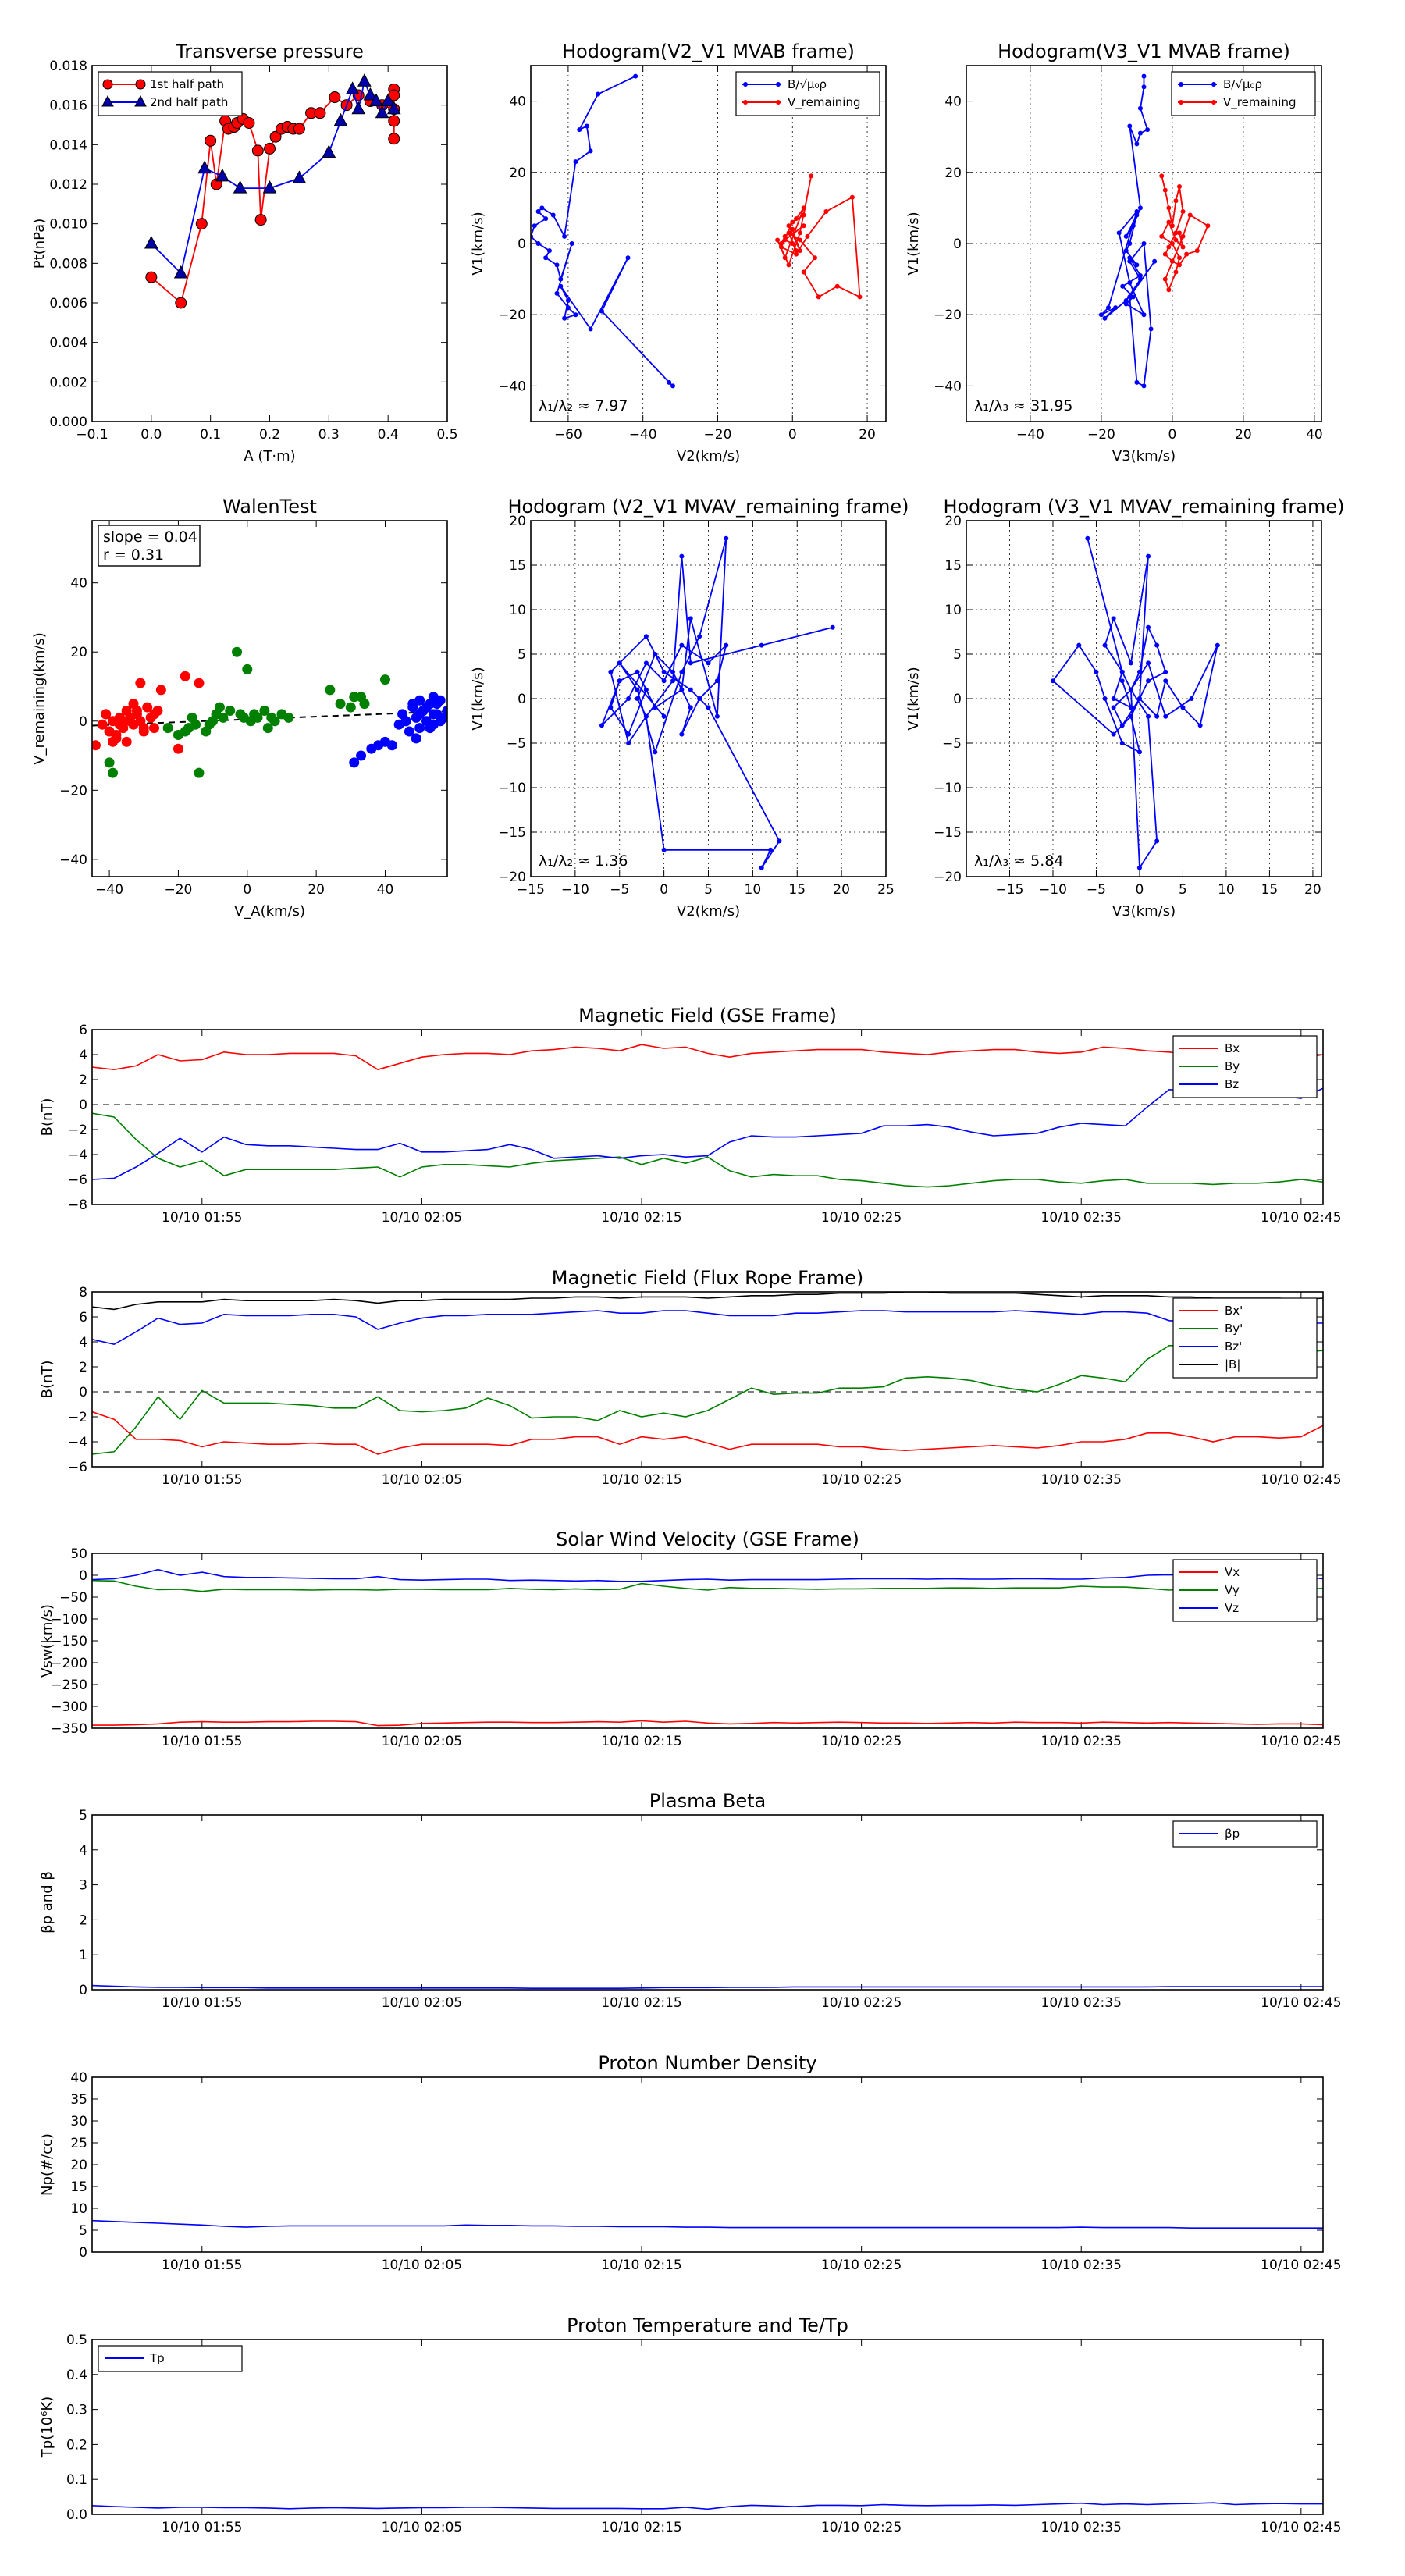 The image size is (1405, 2576). I want to click on legend-label: βp, so click(1232, 1834).